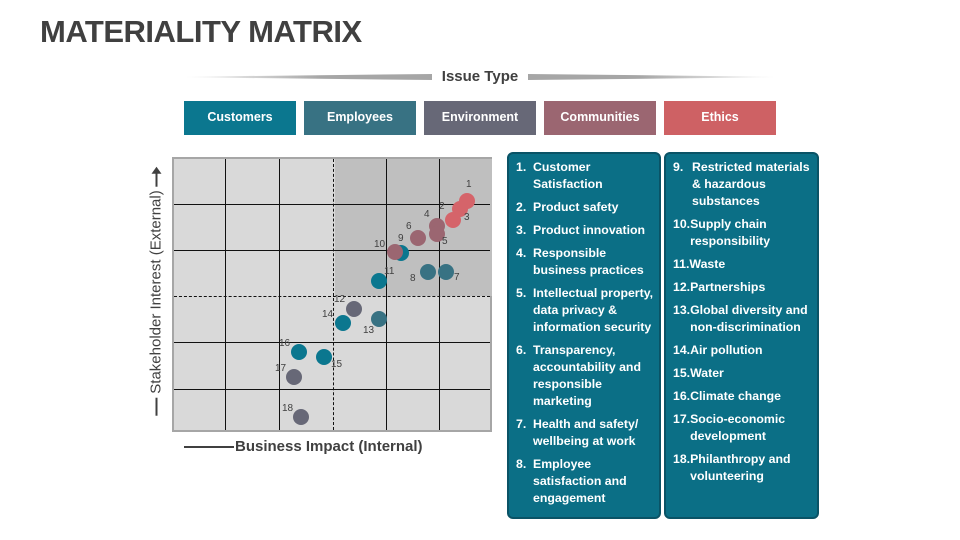 This screenshot has width=960, height=540. I want to click on issue-number: 16., so click(682, 396).